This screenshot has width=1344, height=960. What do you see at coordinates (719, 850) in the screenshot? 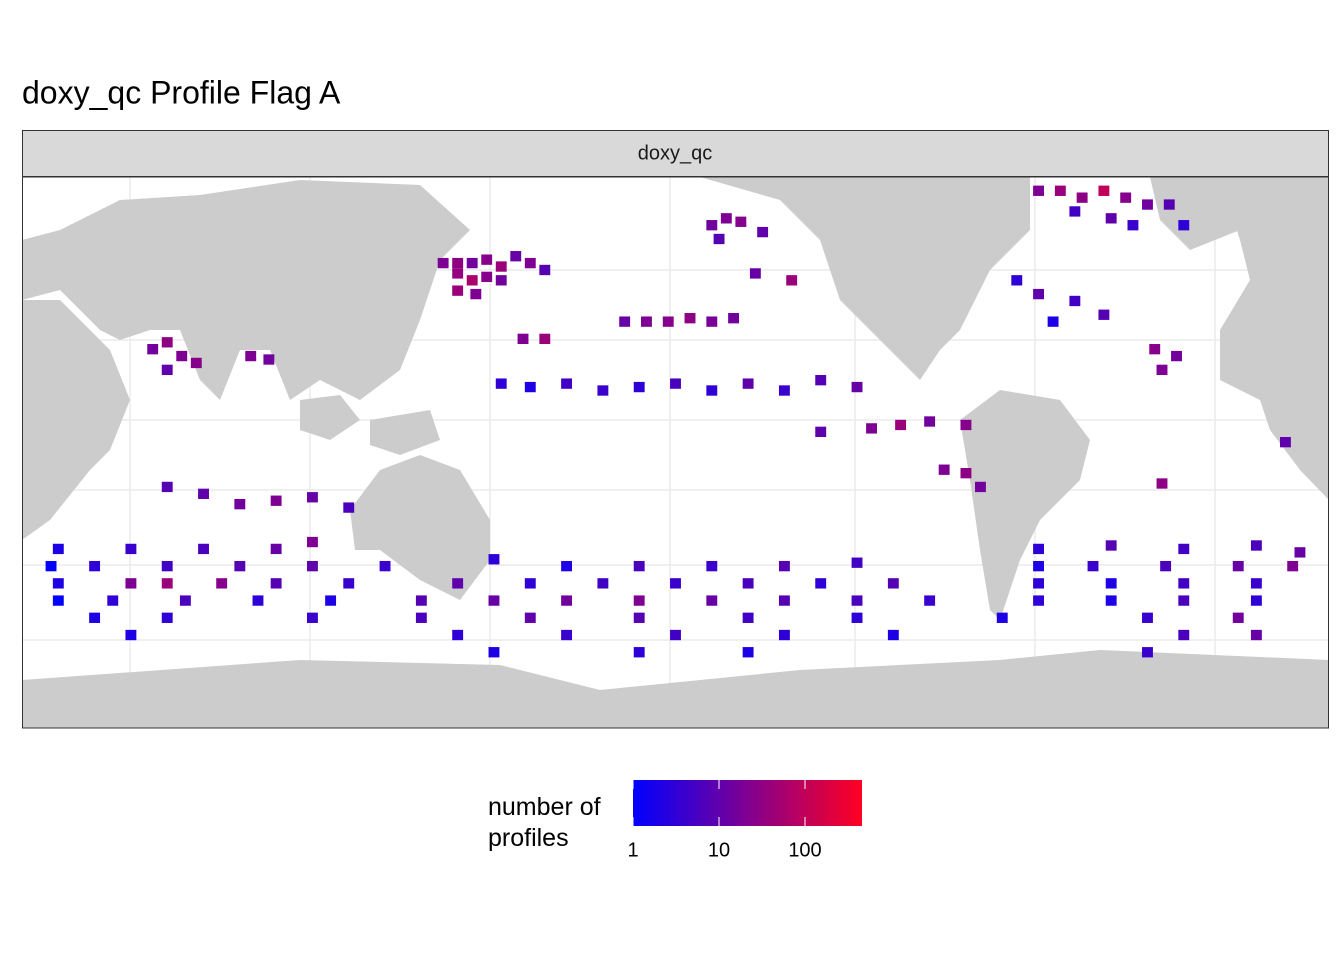
I see `legend-tick-label: 10` at bounding box center [719, 850].